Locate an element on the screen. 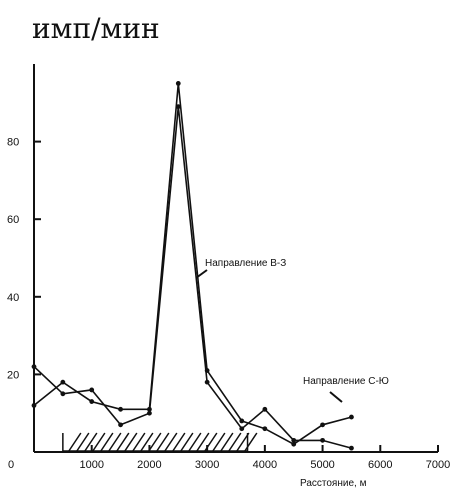  x-tick-label: 3000 is located at coordinates (207, 465).